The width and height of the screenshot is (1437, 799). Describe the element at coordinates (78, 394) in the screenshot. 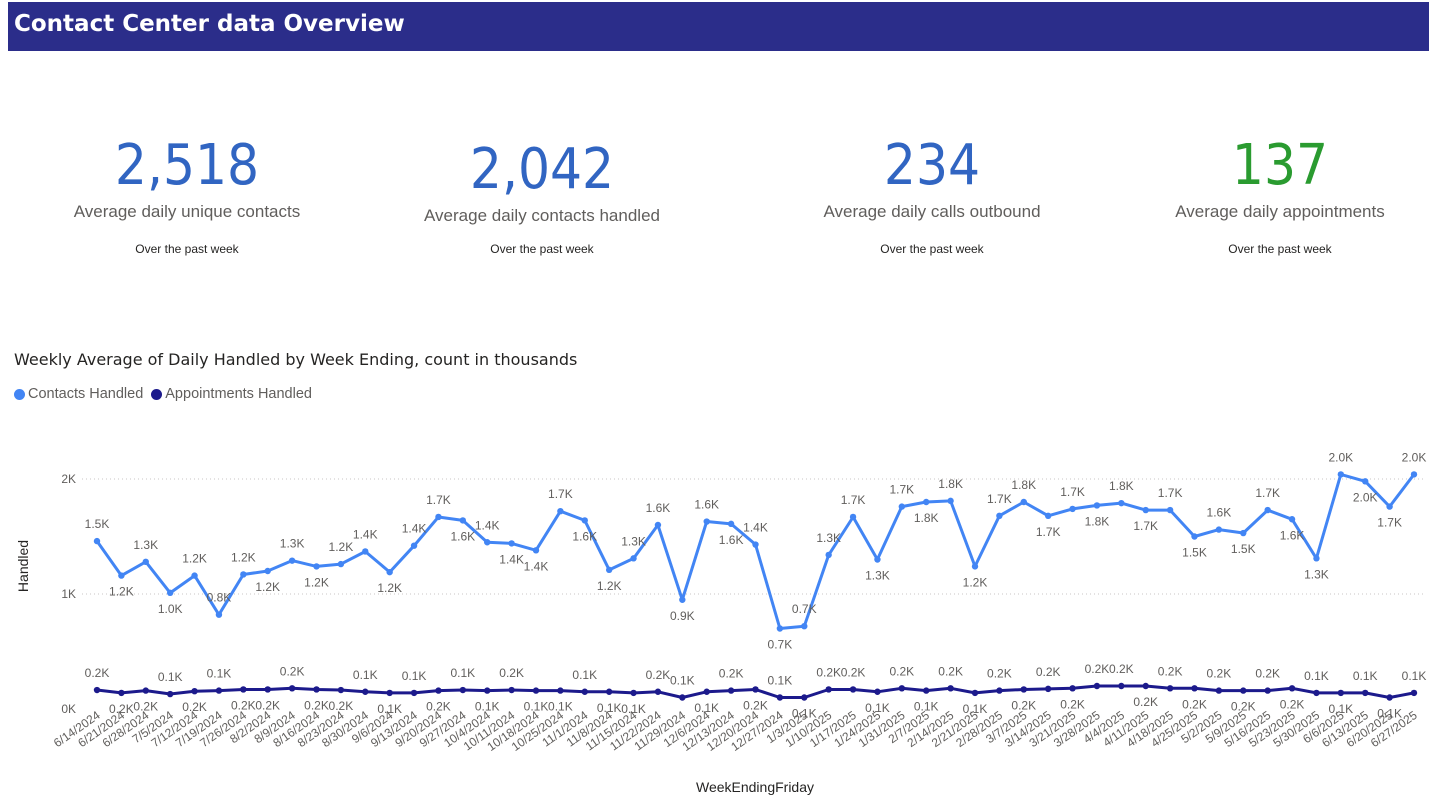

I see `legend-item-contacts: Contacts Handled` at that location.